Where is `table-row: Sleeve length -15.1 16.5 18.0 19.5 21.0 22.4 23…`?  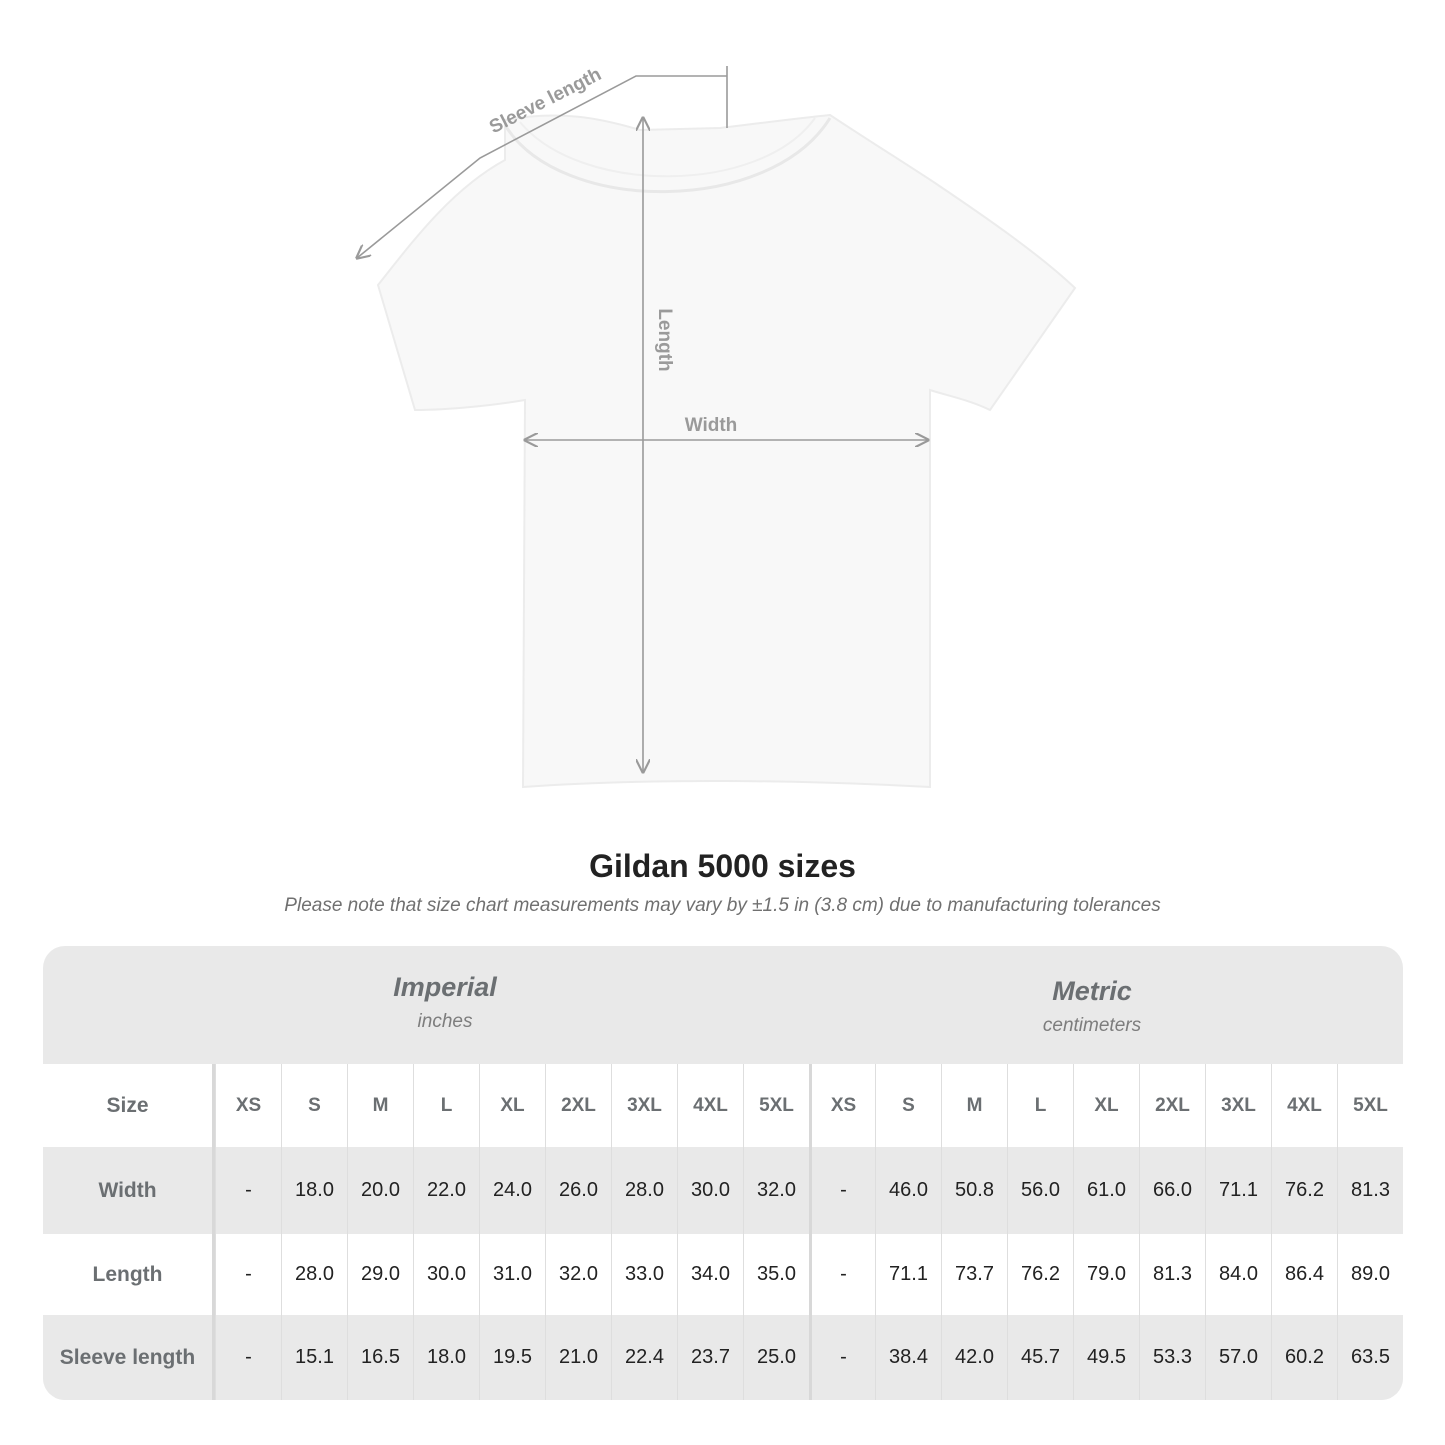 table-row: Sleeve length -15.1 16.5 18.0 19.5 21.0 22.4 23… is located at coordinates (723, 1357).